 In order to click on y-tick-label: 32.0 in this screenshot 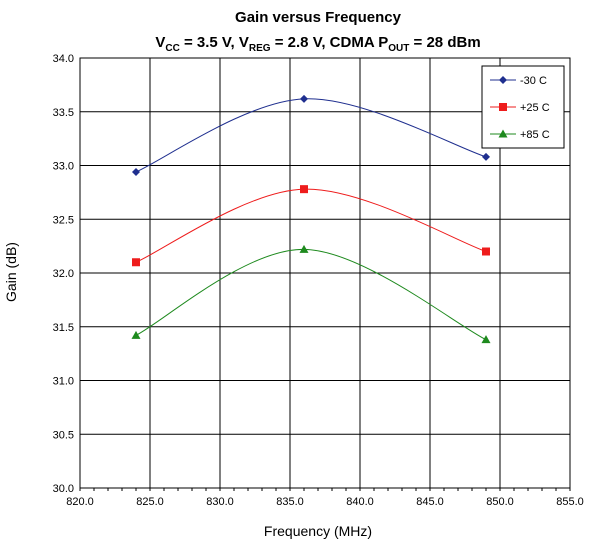, I will do `click(63, 274)`.